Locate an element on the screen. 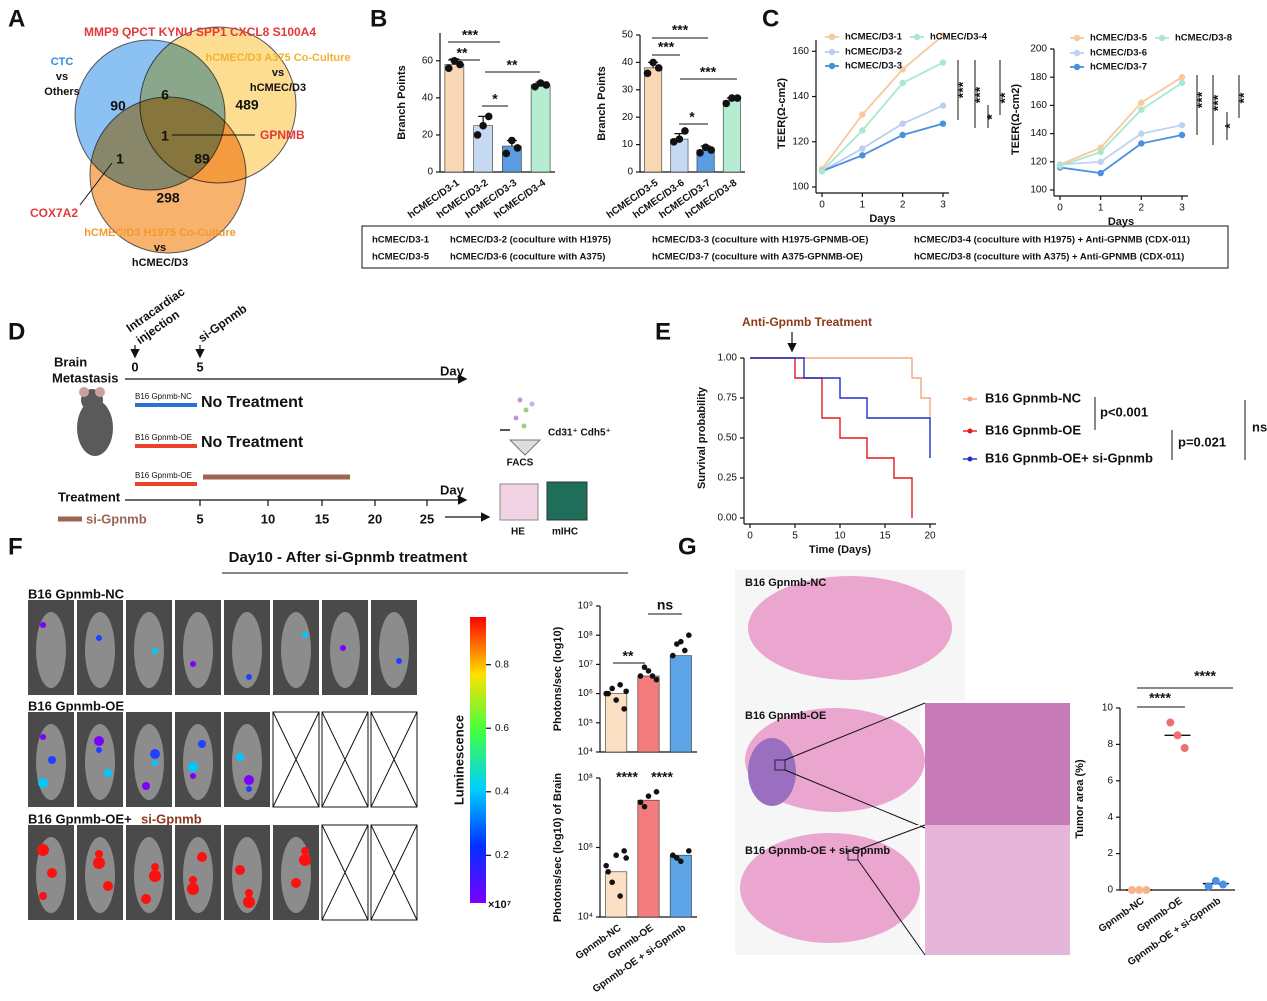 Image resolution: width=1267 pixels, height=1001 pixels. x-tick-label: 20 is located at coordinates (930, 536).